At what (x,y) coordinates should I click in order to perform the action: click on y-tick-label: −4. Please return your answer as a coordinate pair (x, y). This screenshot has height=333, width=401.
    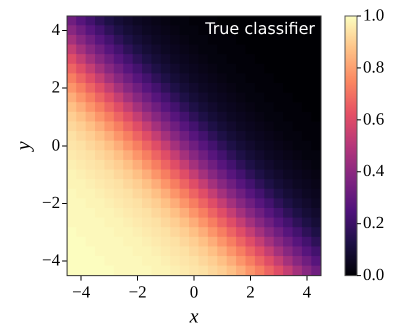
    Looking at the image, I should click on (51, 260).